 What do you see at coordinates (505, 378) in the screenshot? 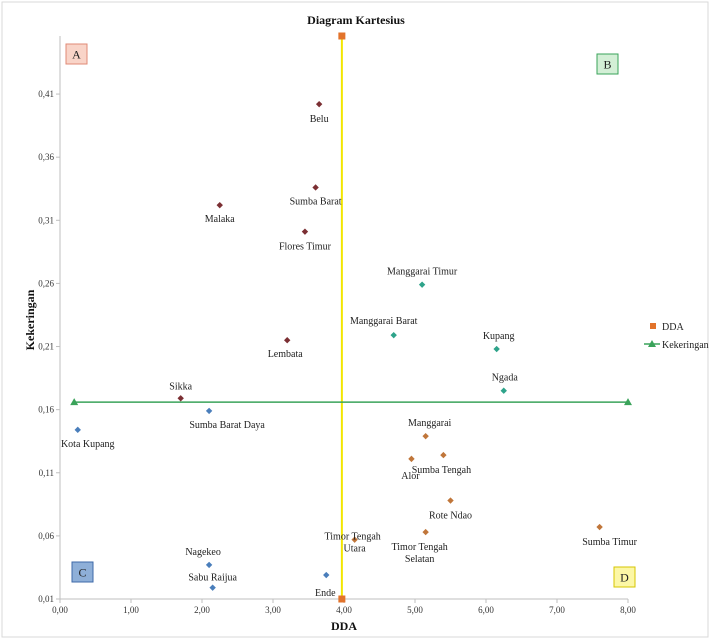
I see `data-point-label: Ngada` at bounding box center [505, 378].